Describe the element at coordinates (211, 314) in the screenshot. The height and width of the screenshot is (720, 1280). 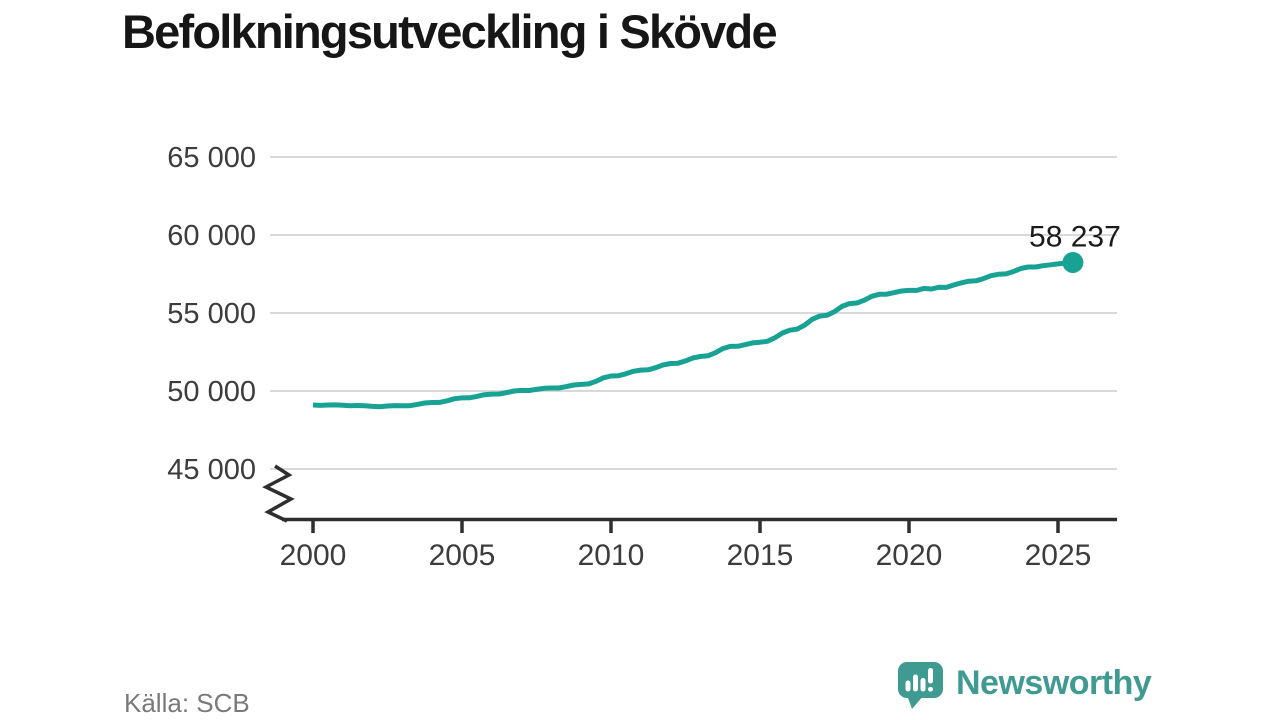
I see `y-tick-label: 55 000` at that location.